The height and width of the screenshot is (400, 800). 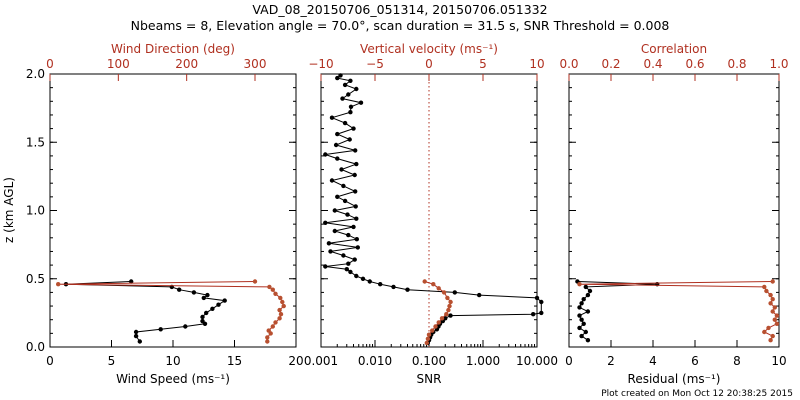 What do you see at coordinates (255, 64) in the screenshot?
I see `x-tick-label-top: 300` at bounding box center [255, 64].